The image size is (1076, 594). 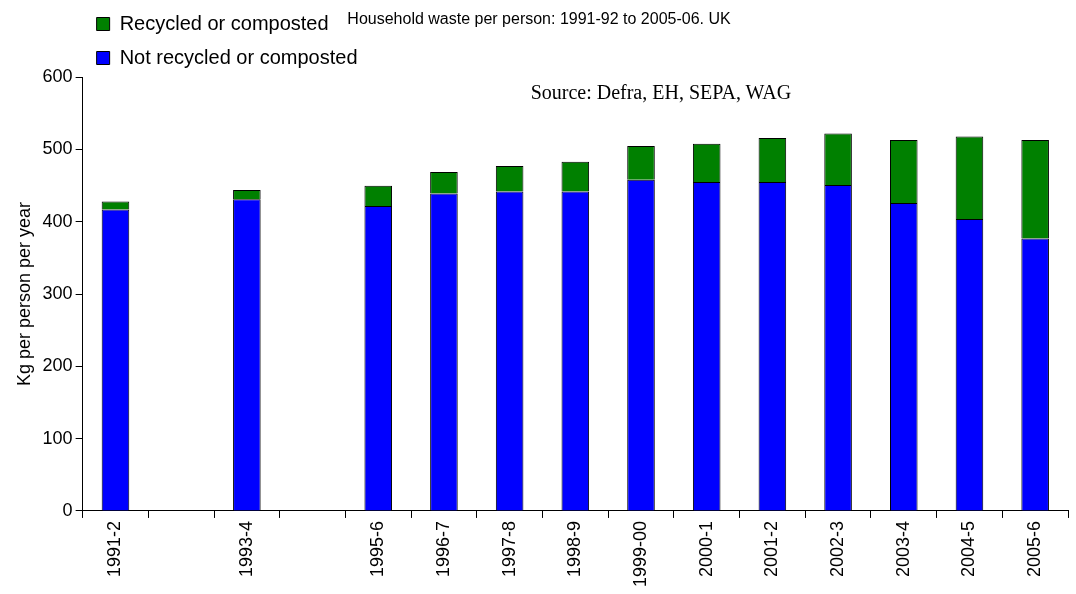 What do you see at coordinates (23, 294) in the screenshot?
I see `y-axis-title: Kg per person per year` at bounding box center [23, 294].